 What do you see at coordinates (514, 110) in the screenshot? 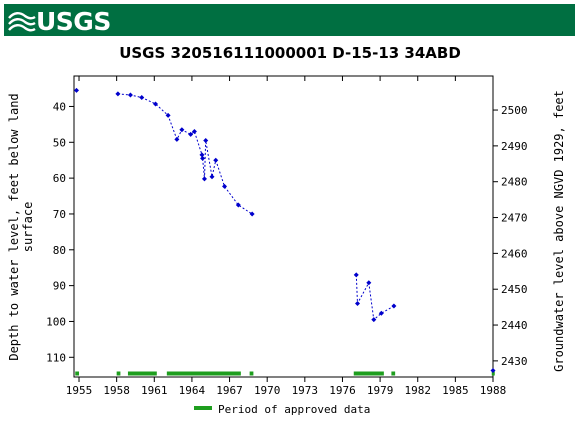
I see `y-right-tick-label: 2500` at bounding box center [514, 110].